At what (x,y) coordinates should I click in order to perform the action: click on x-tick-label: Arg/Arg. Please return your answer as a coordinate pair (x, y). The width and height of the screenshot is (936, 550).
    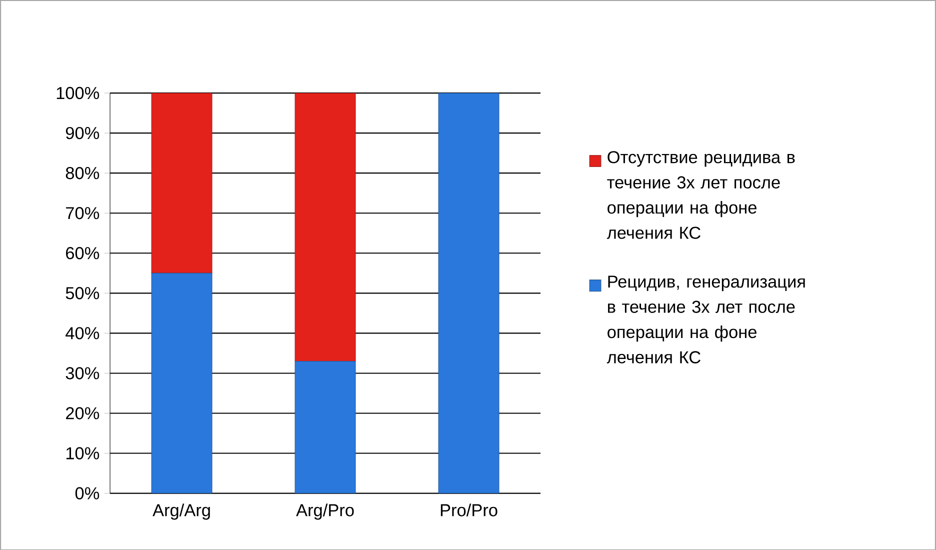
    Looking at the image, I should click on (181, 511).